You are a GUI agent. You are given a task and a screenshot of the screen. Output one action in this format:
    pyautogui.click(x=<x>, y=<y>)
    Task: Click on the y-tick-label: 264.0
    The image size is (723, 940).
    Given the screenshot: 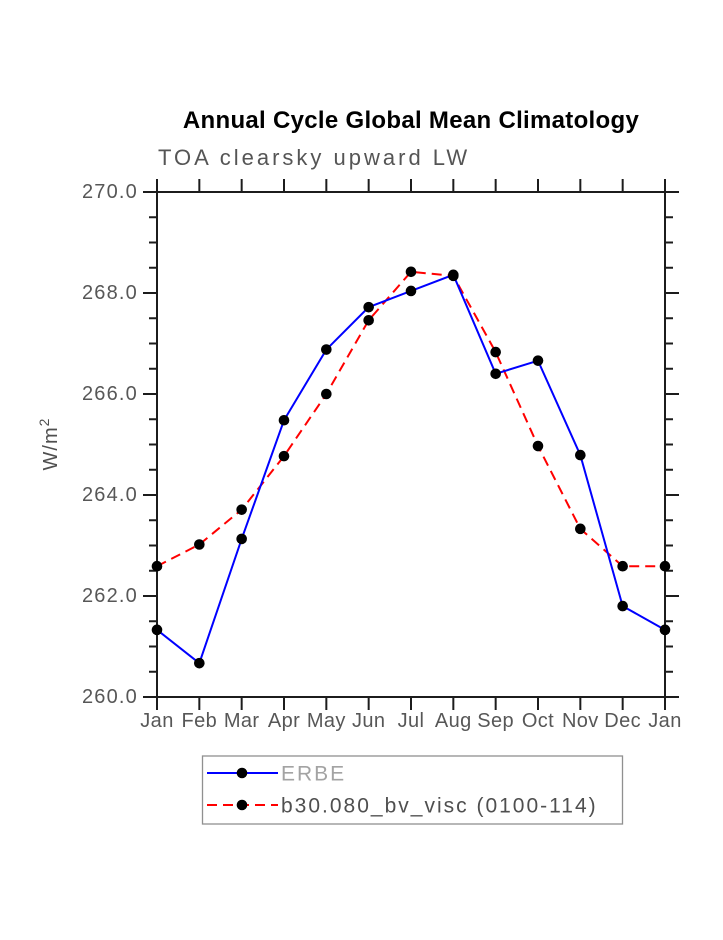 What is the action you would take?
    pyautogui.click(x=110, y=495)
    